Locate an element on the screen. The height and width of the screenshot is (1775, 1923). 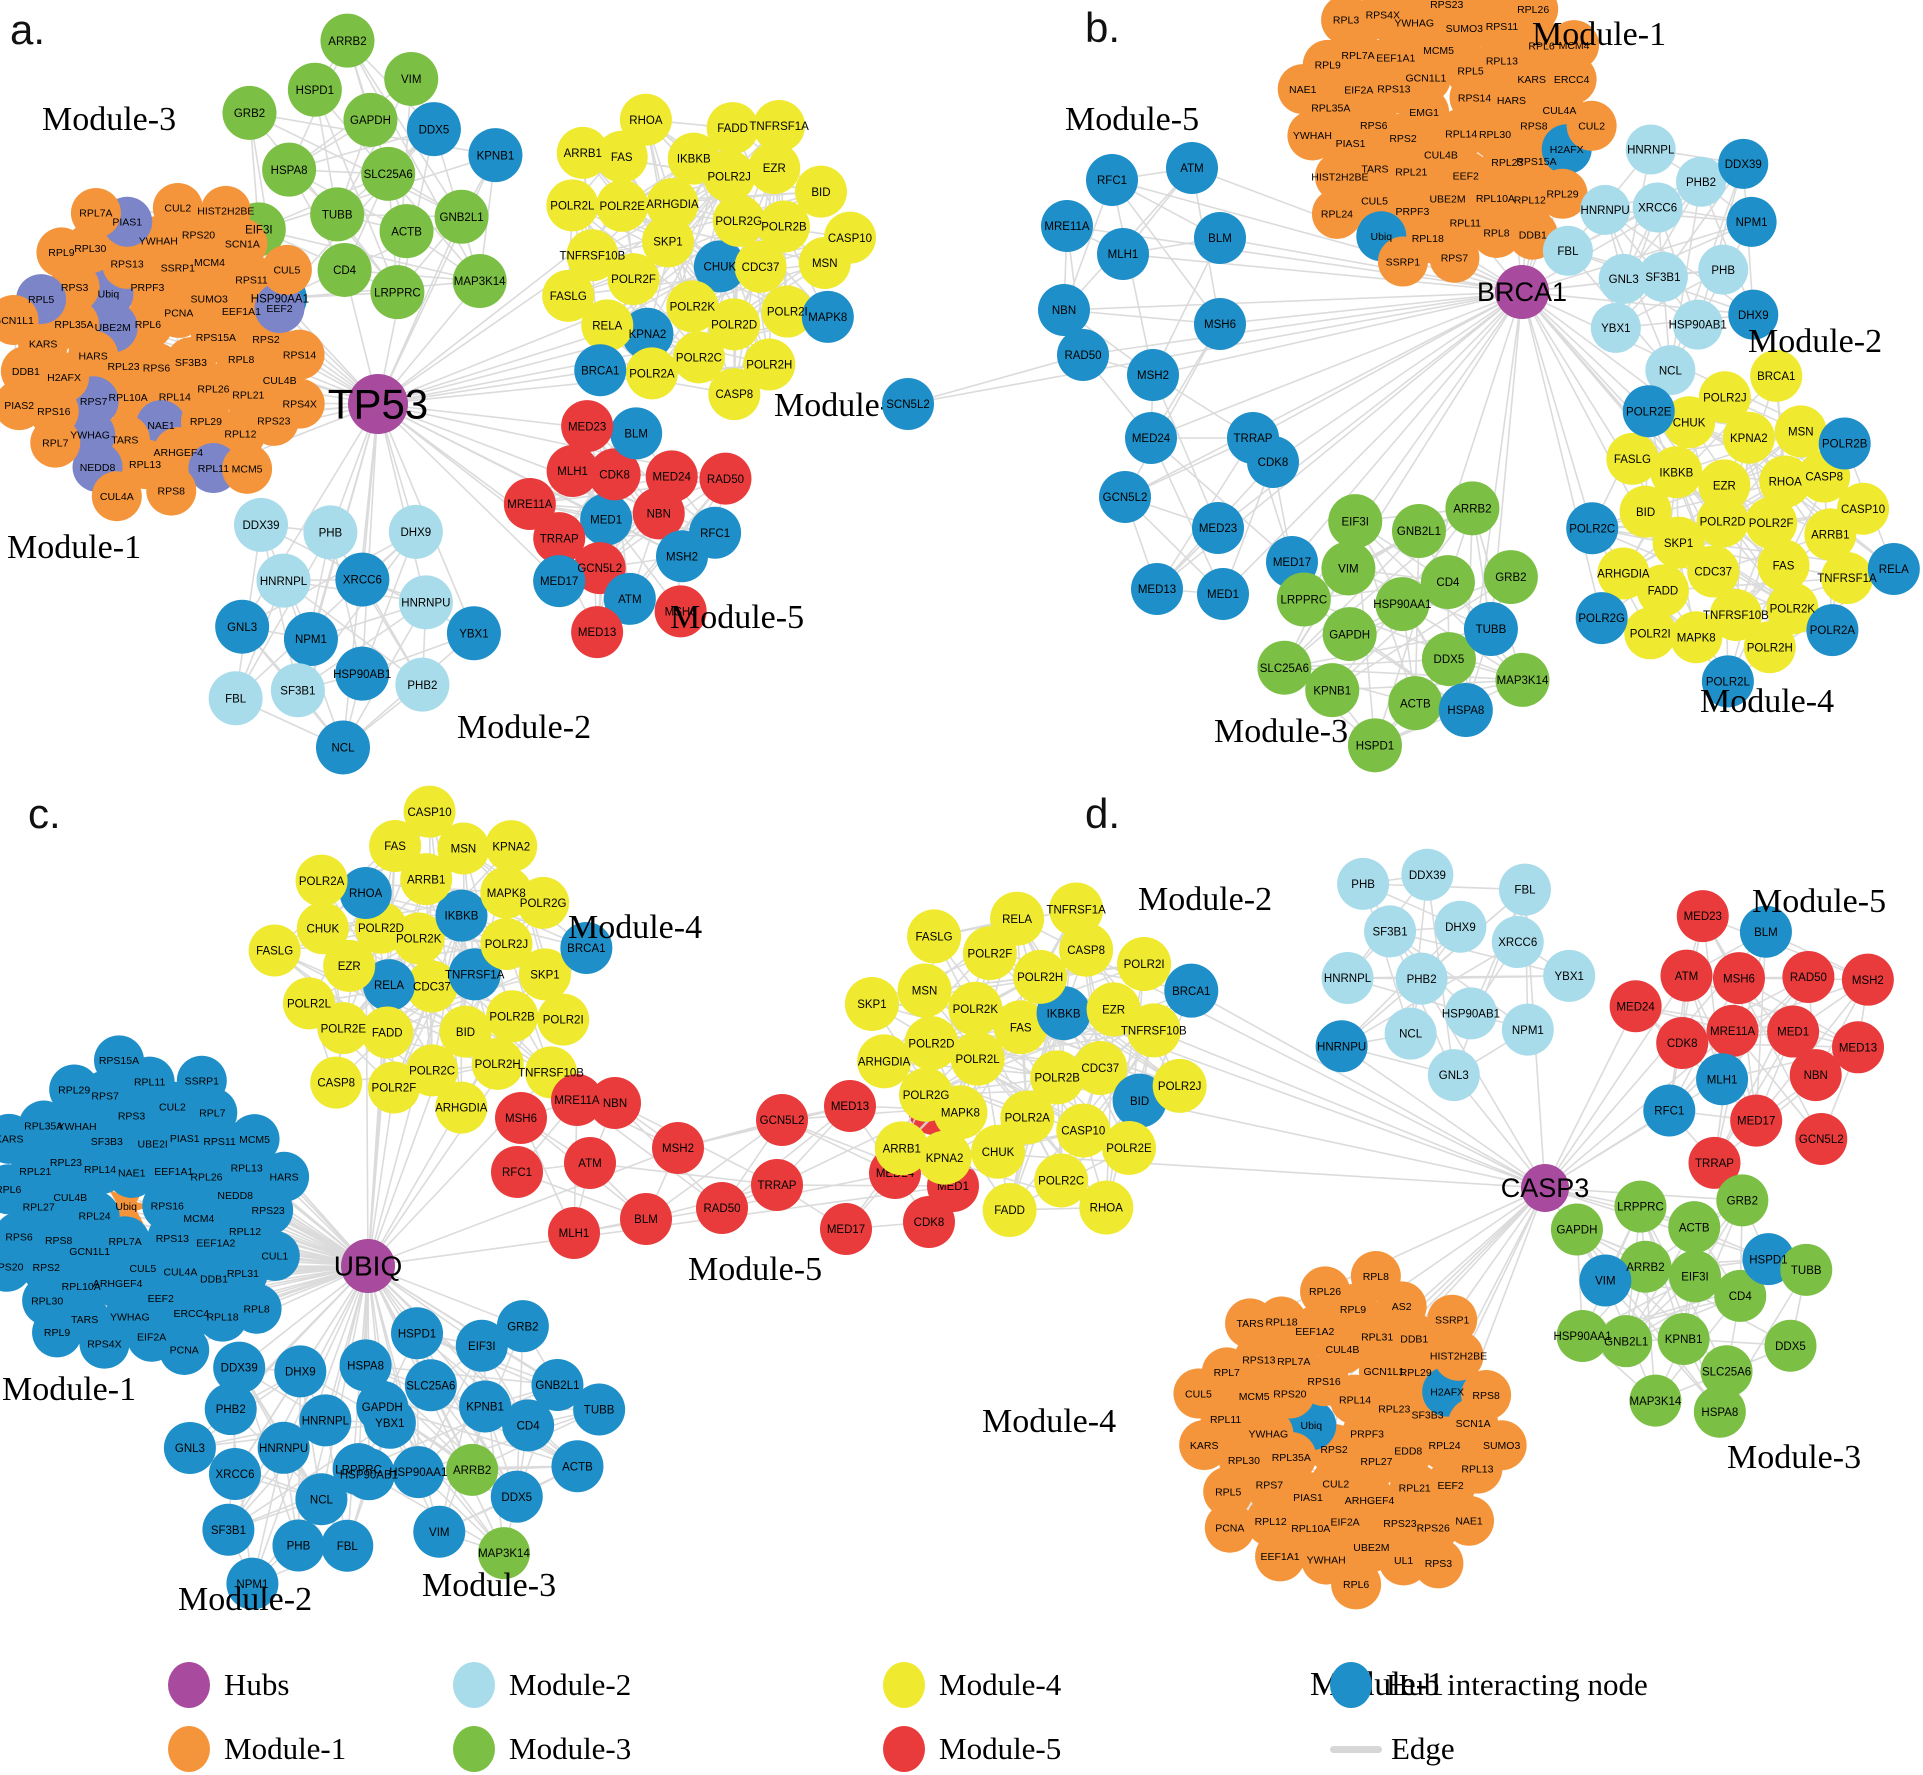
node-RELA is located at coordinates (1017, 918).